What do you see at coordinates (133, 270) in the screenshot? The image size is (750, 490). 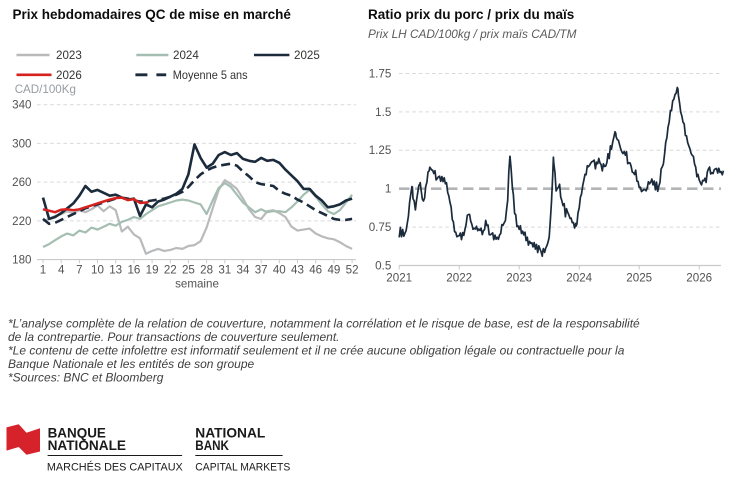 I see `svg-text: 16` at bounding box center [133, 270].